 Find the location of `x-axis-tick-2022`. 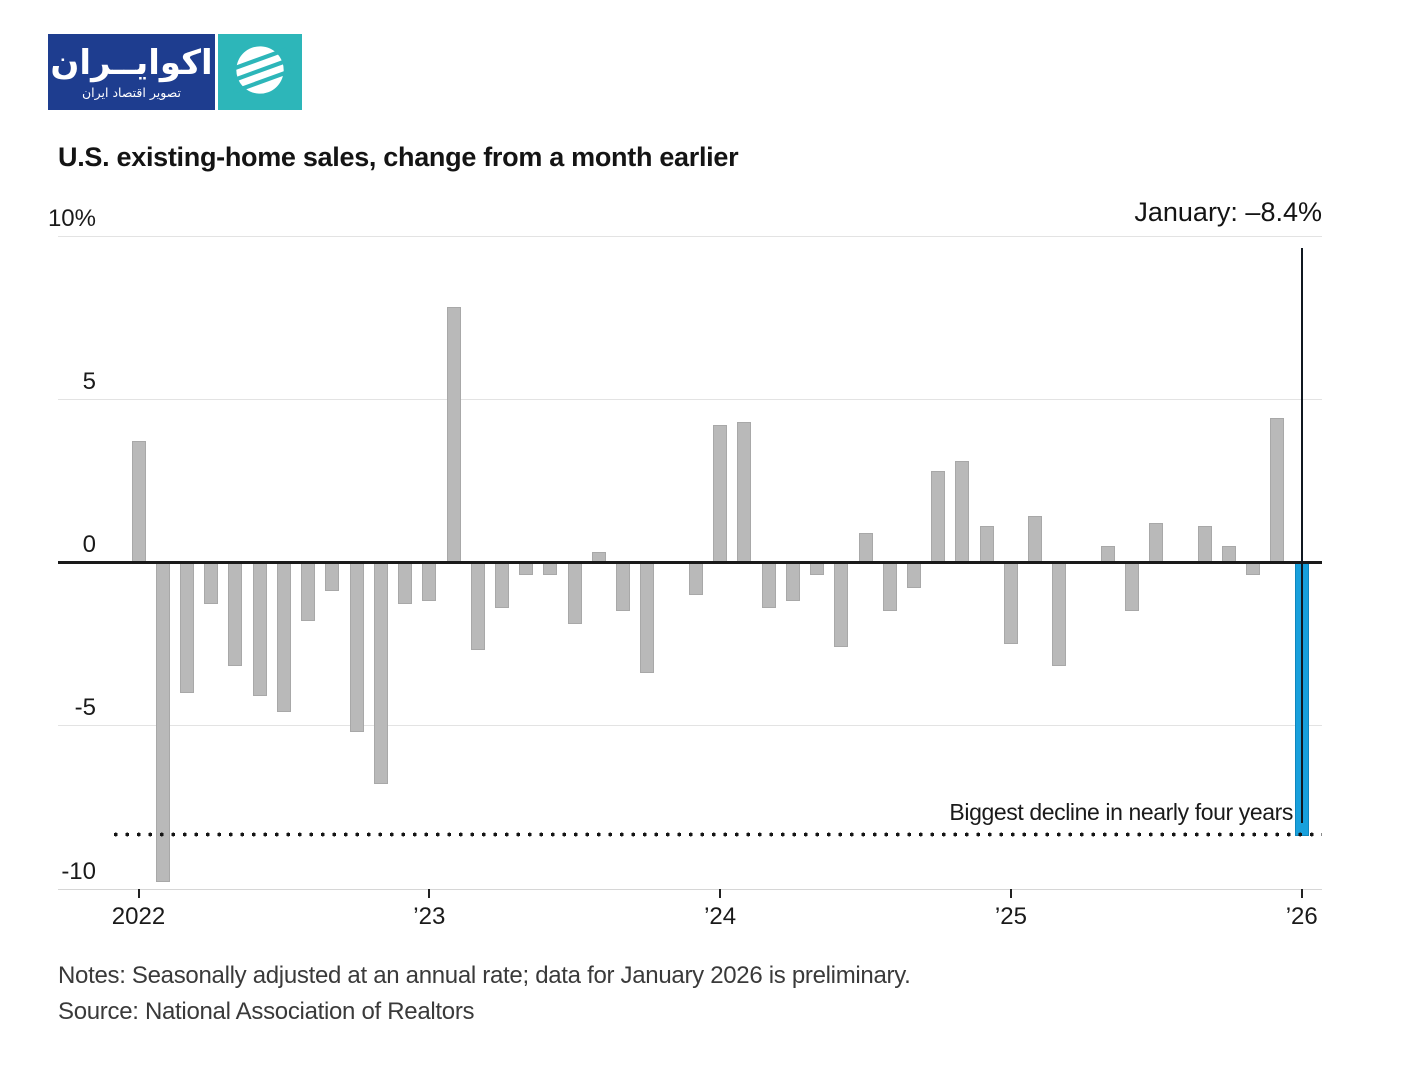

x-axis-tick-2022 is located at coordinates (138, 893).